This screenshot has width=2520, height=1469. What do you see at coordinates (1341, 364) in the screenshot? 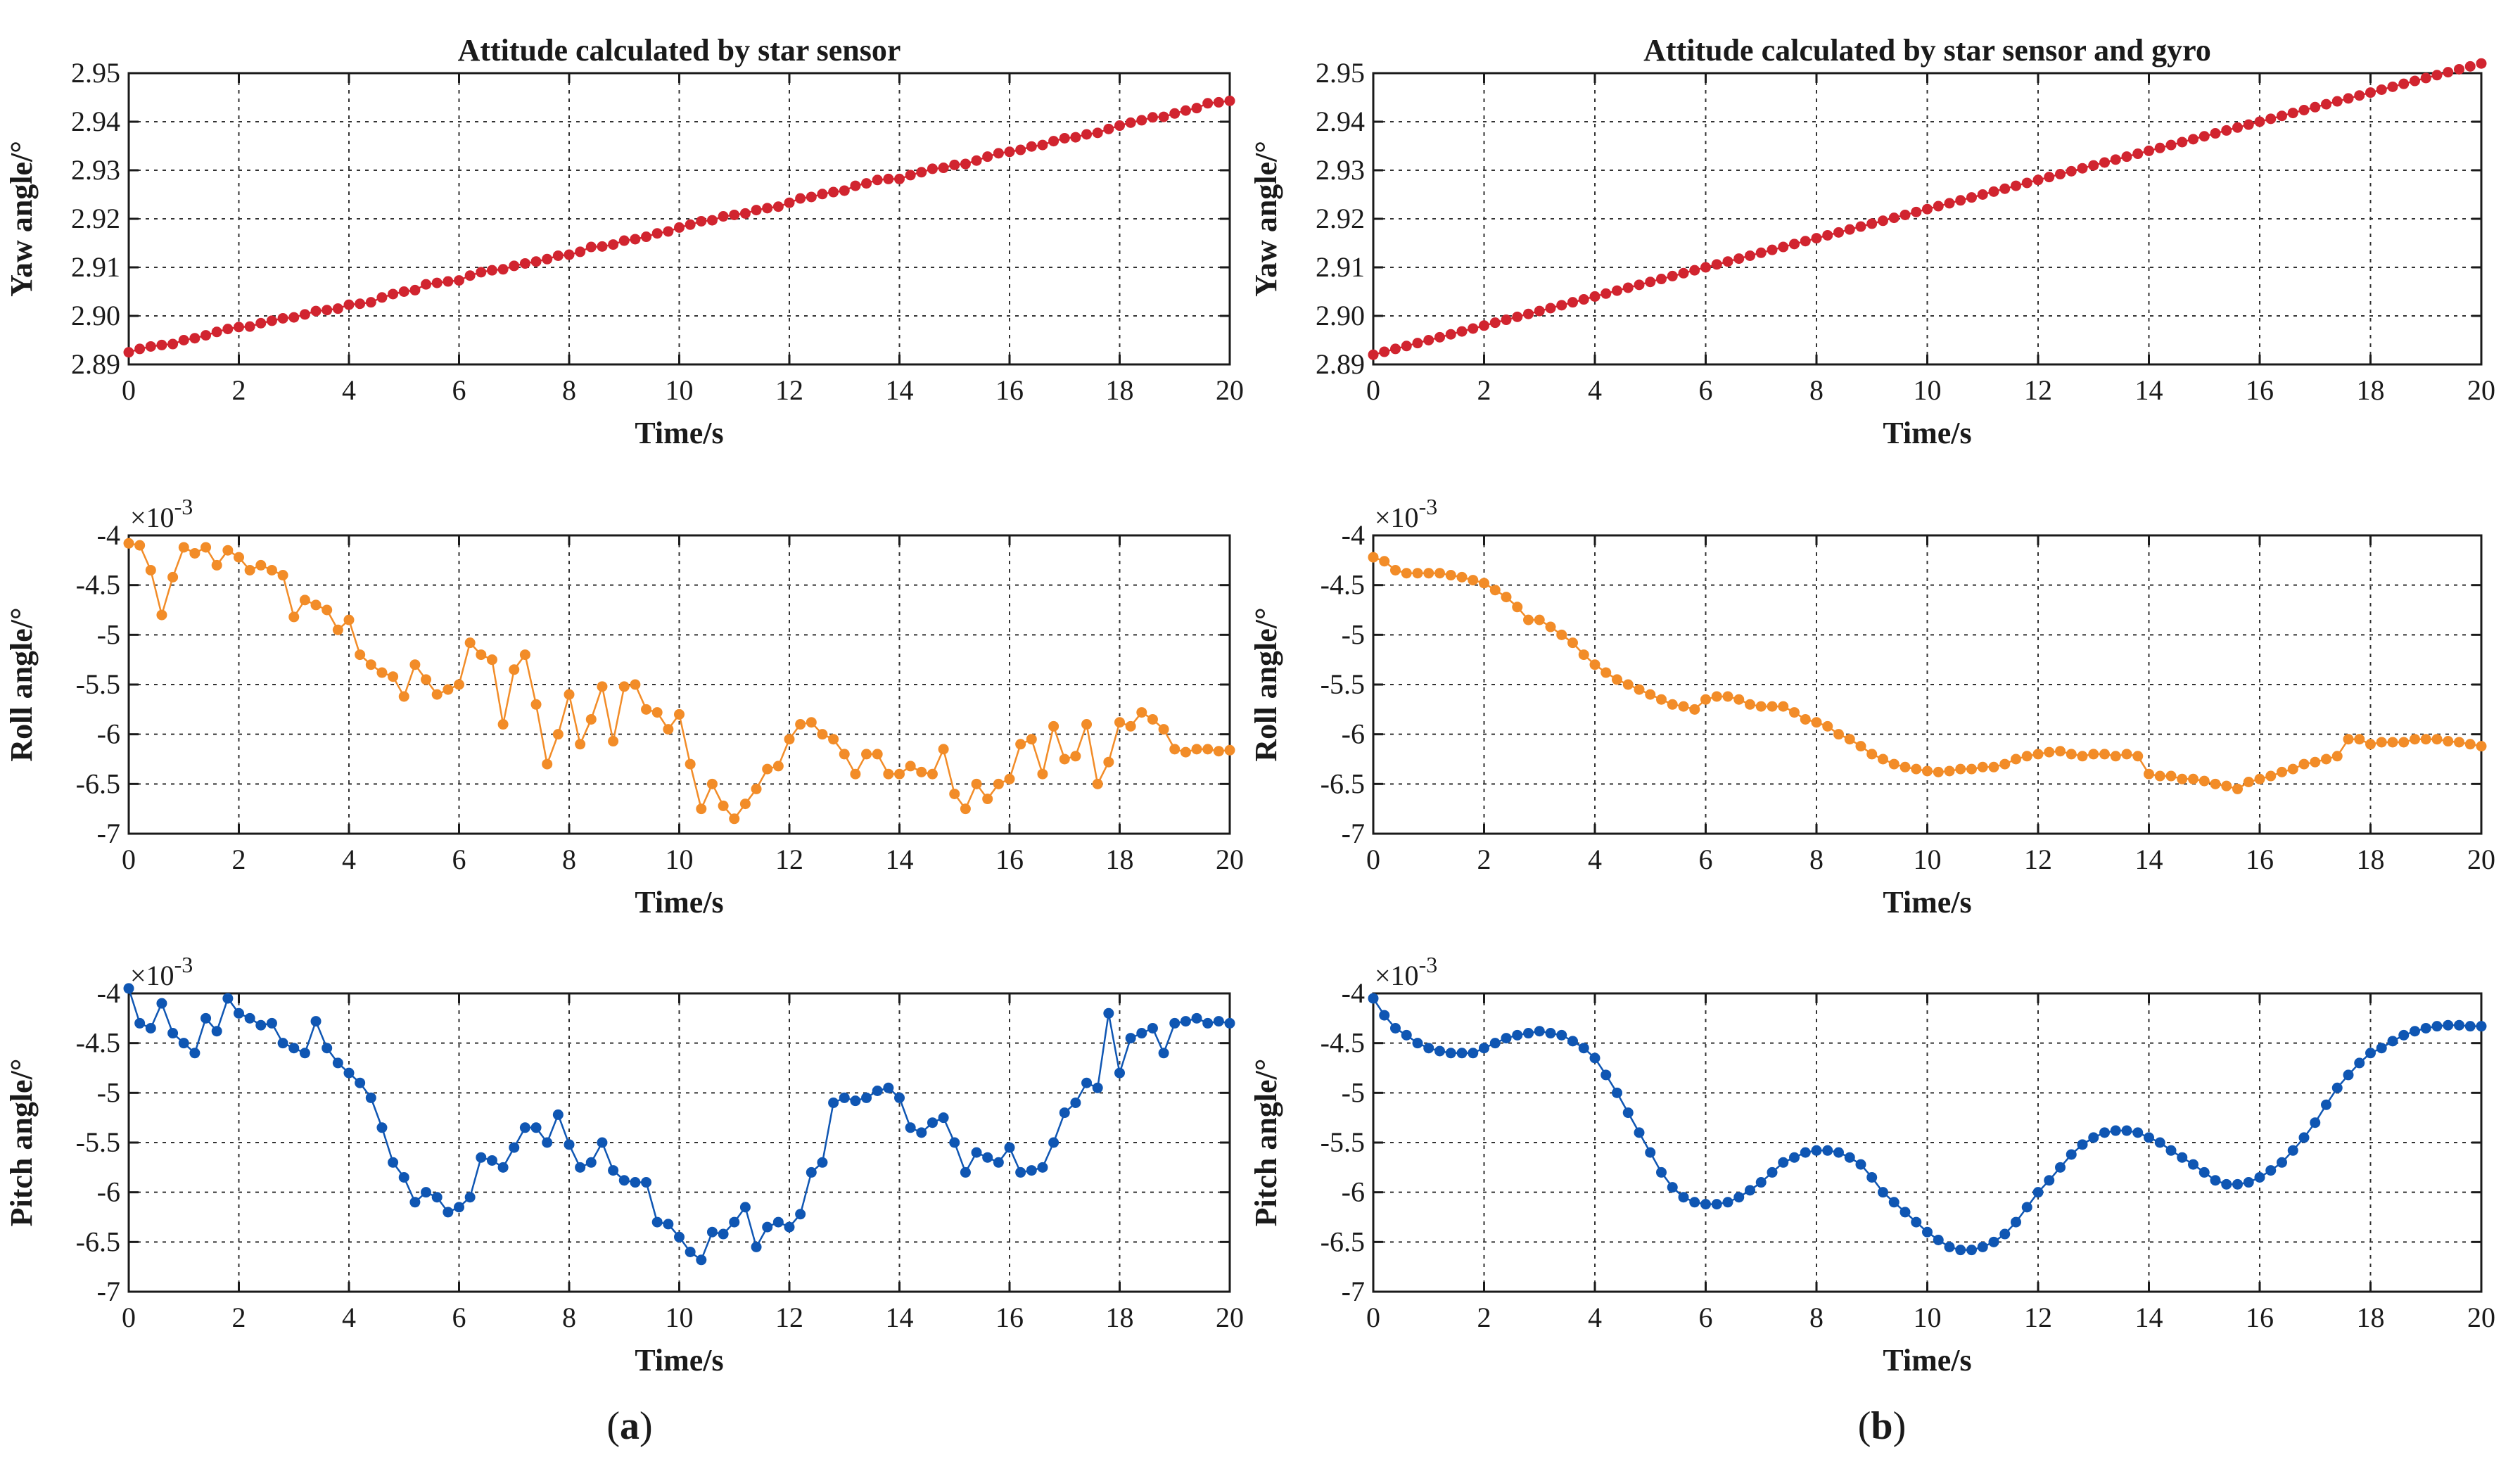
I see `y-tick-label: 2.89` at bounding box center [1341, 364].